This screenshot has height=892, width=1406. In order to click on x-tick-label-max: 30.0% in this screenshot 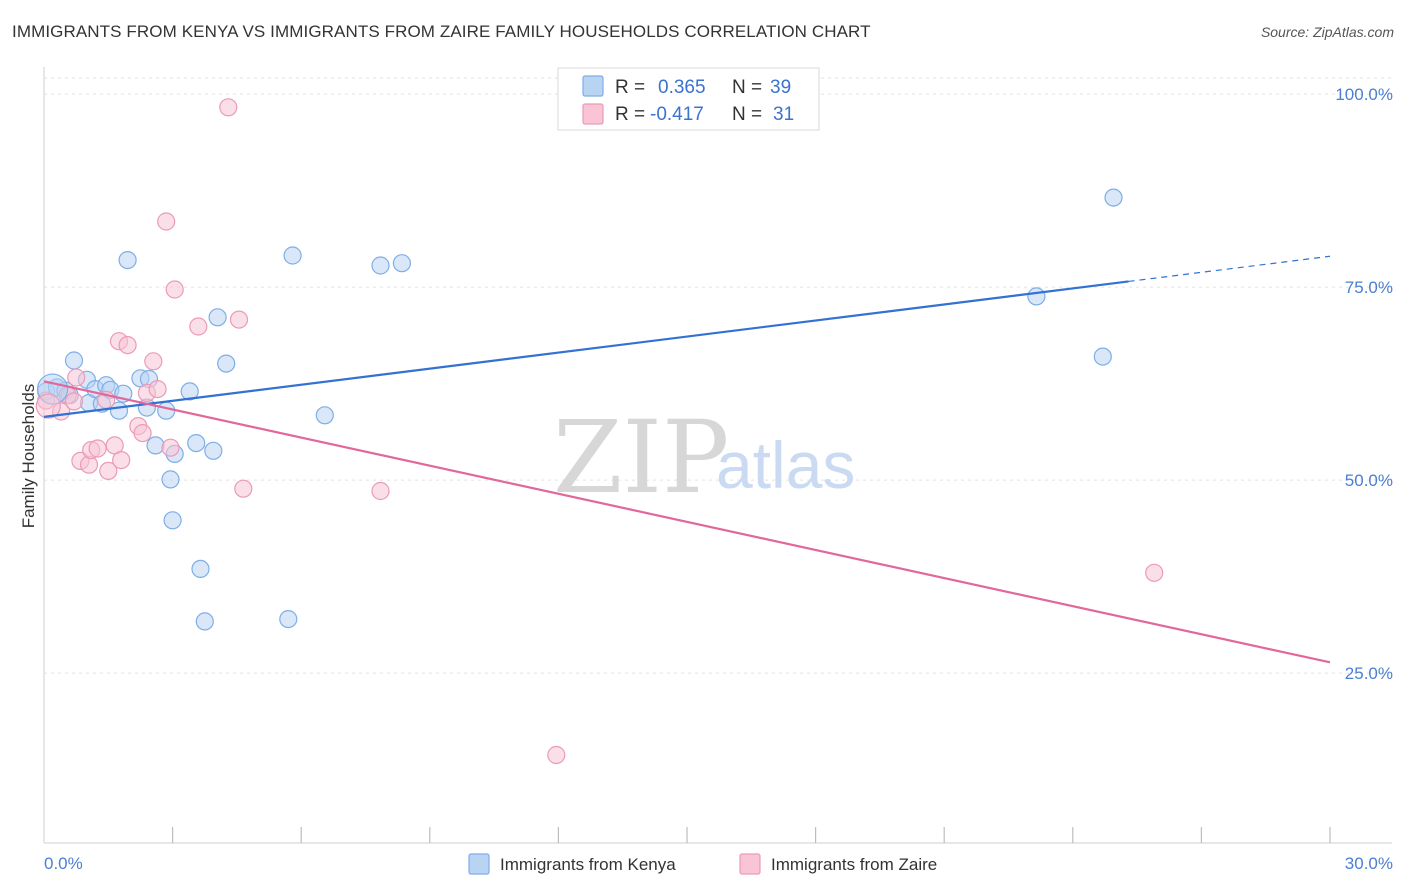, I will do `click(1369, 863)`.